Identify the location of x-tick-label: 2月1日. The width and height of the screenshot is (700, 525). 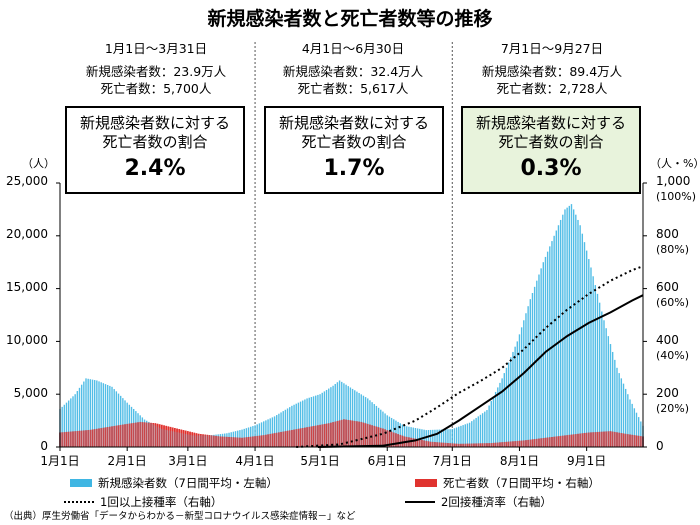
(127, 461).